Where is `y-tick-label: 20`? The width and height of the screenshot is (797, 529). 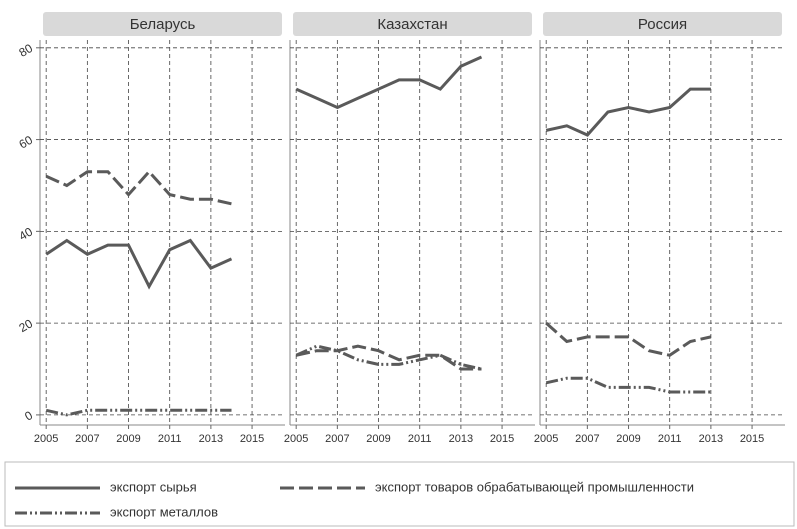
y-tick-label: 20 is located at coordinates (26, 325).